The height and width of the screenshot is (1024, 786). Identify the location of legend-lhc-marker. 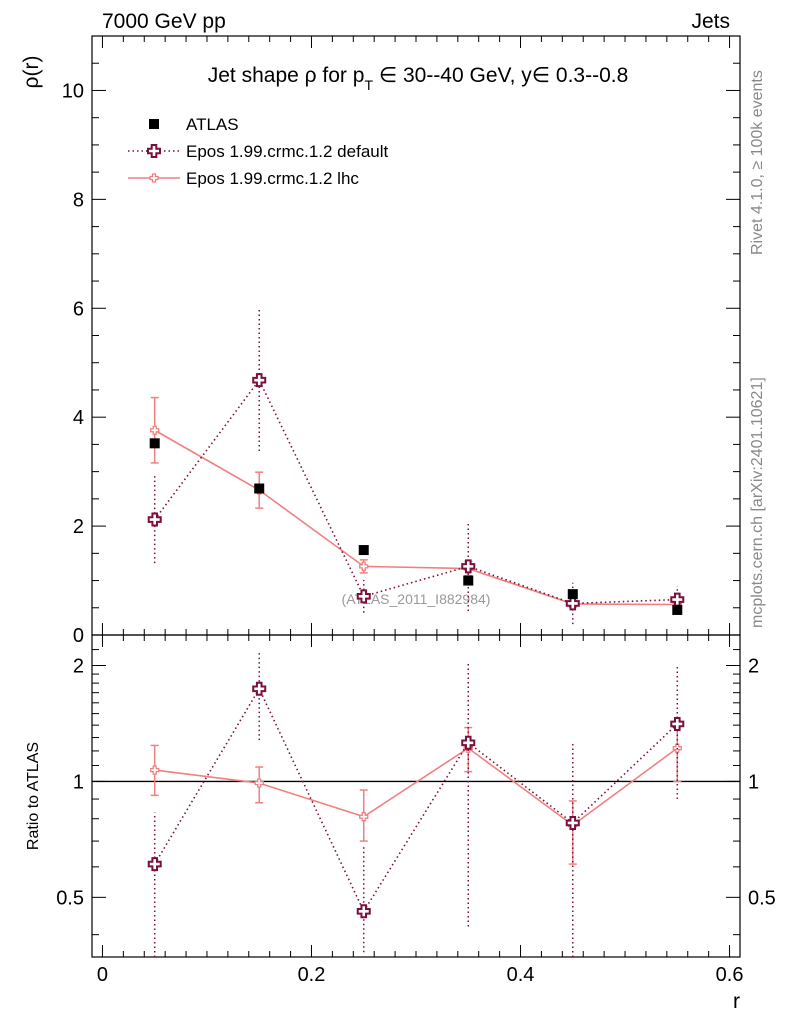
(154, 178).